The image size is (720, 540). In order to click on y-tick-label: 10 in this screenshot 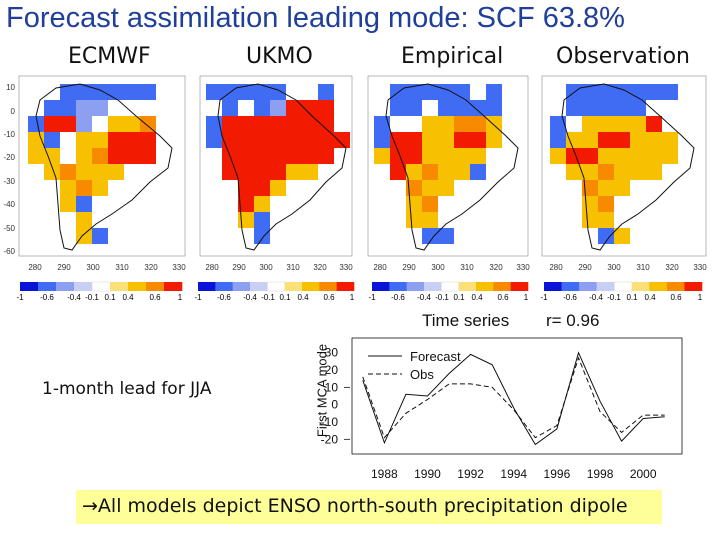, I will do `click(10, 87)`.